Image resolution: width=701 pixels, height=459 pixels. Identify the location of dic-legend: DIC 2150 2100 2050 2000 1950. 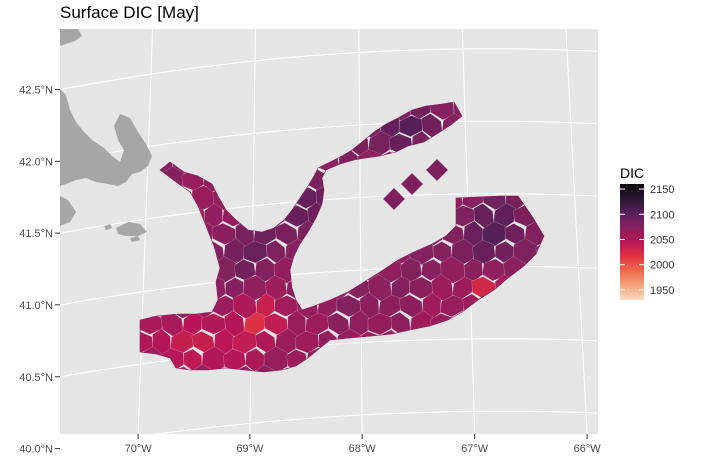
(647, 232).